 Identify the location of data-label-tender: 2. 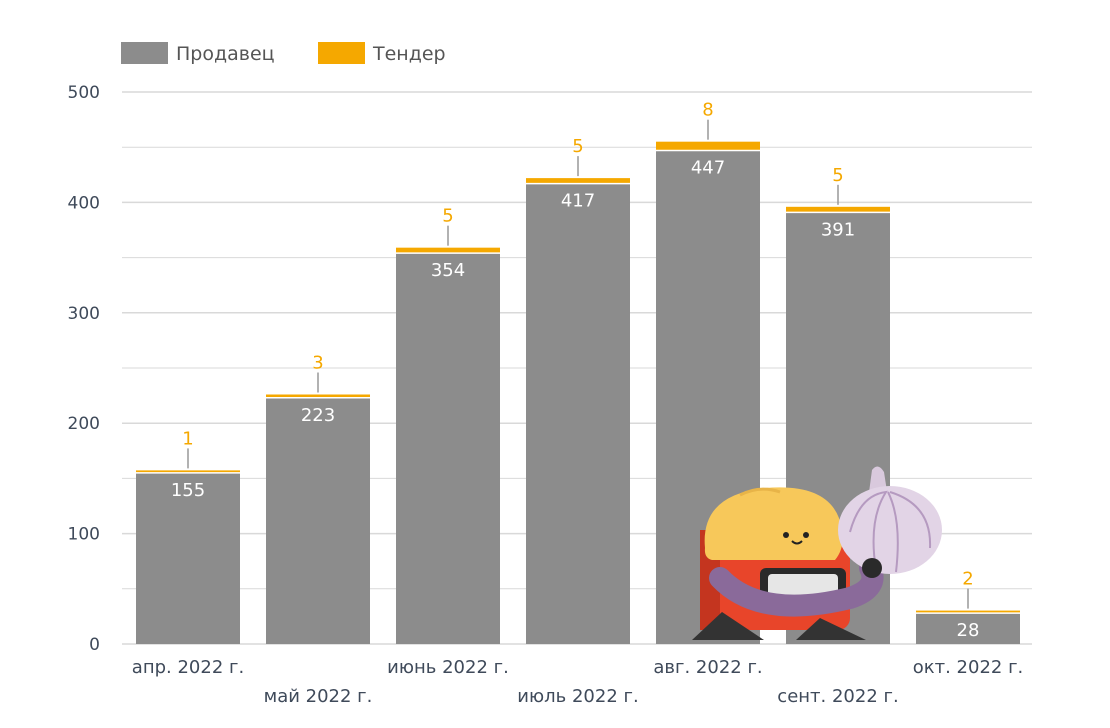
(967, 579).